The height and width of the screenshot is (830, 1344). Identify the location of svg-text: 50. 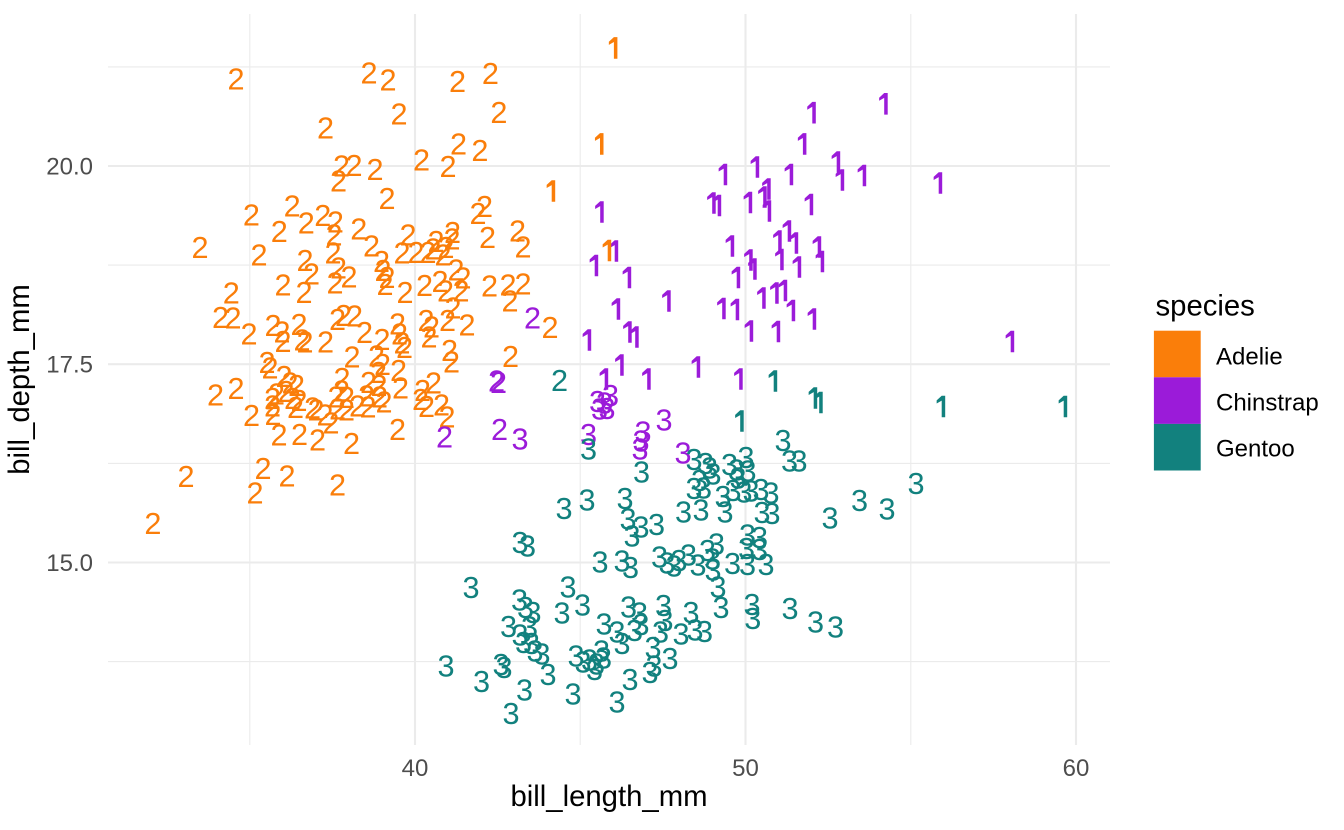
(745, 768).